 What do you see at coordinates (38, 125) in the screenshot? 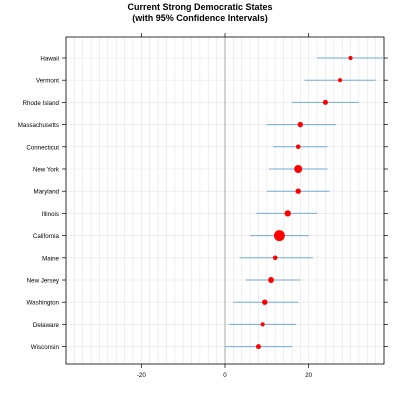
I see `y-tick-label: Massachusetts` at bounding box center [38, 125].